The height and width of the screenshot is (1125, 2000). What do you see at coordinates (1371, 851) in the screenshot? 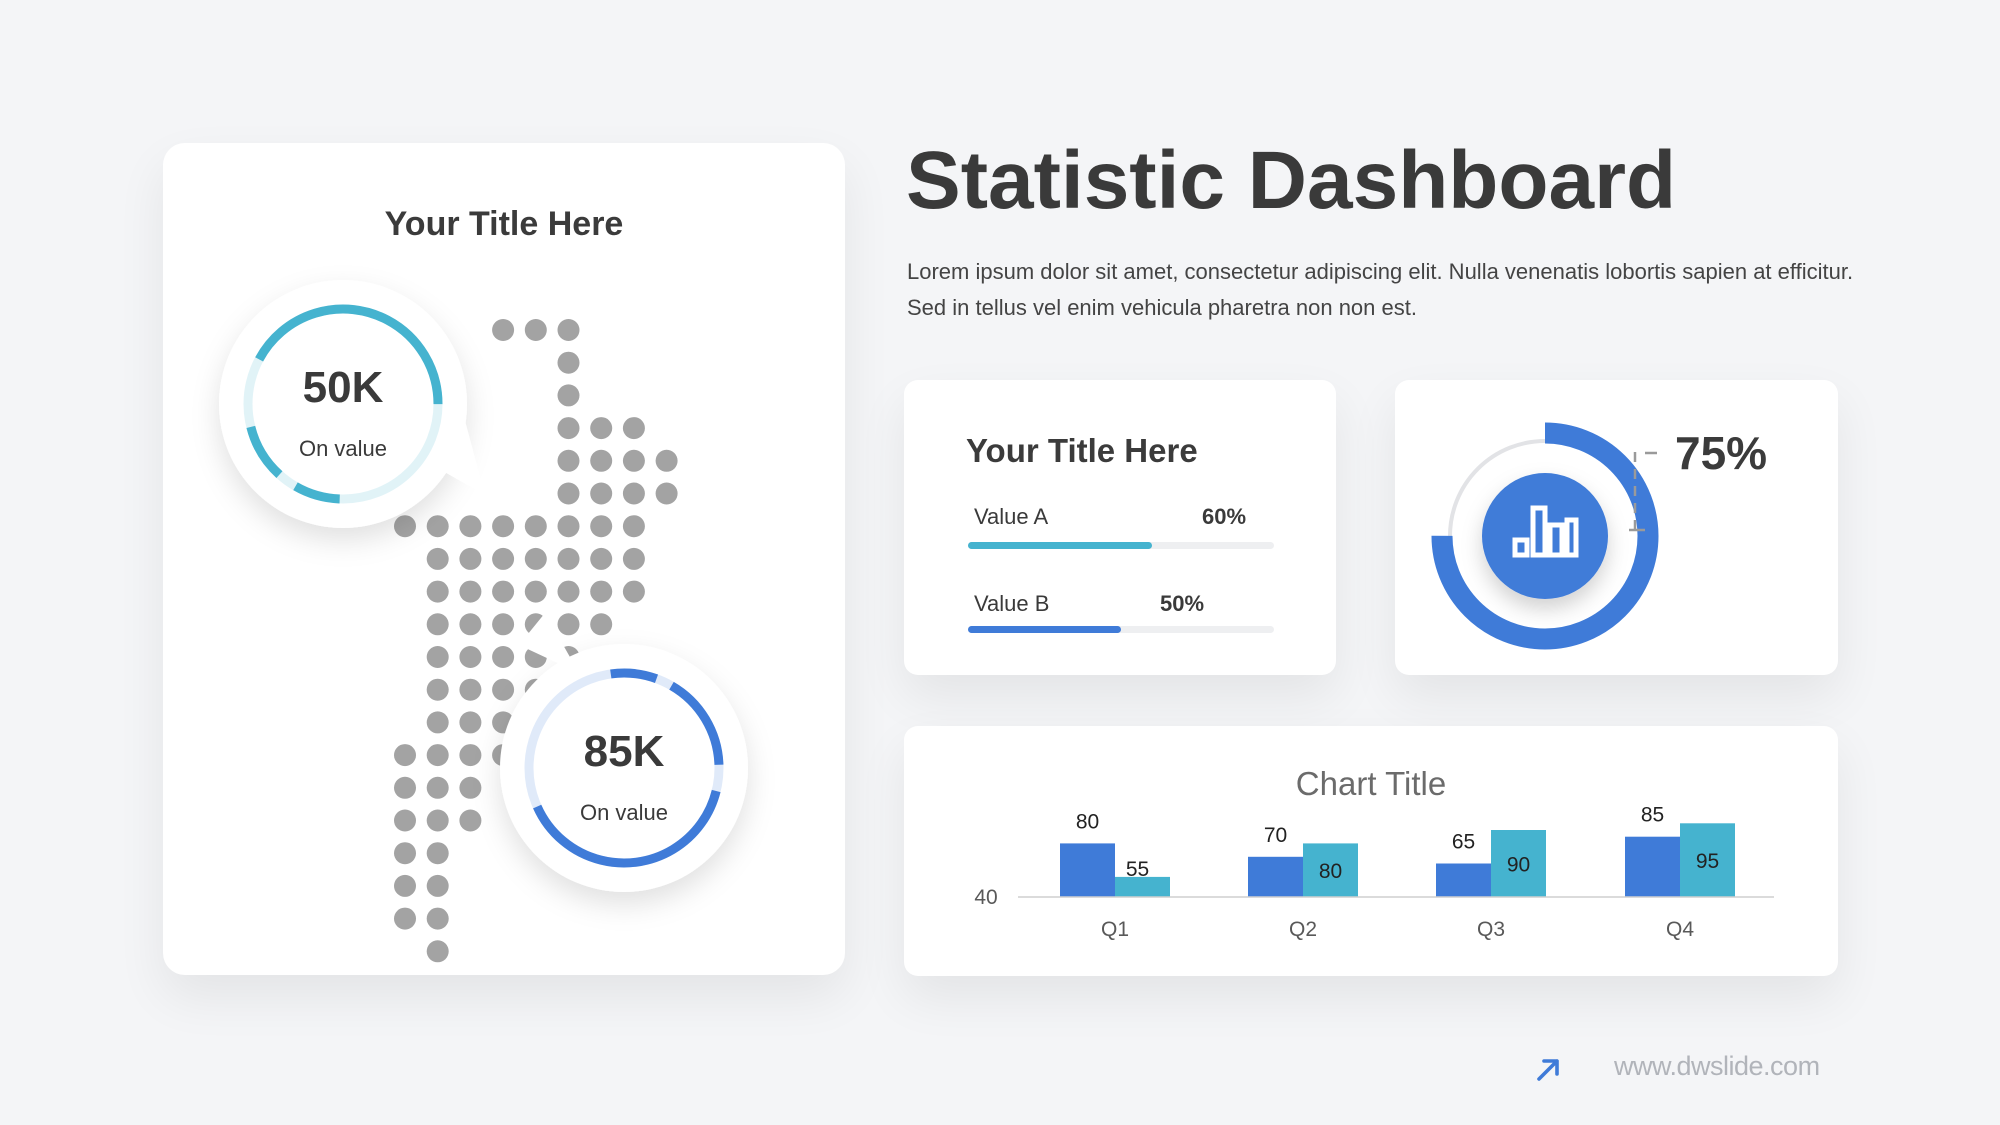
I see `bar-chart-card: Chart Title 40 80 55 Q1 70 80 Q2 65 90 Q3 85 95 Q4` at bounding box center [1371, 851].